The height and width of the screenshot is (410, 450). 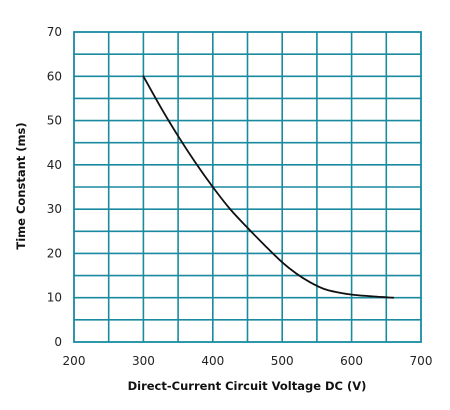 I want to click on y-tick-label: 20, so click(x=54, y=253).